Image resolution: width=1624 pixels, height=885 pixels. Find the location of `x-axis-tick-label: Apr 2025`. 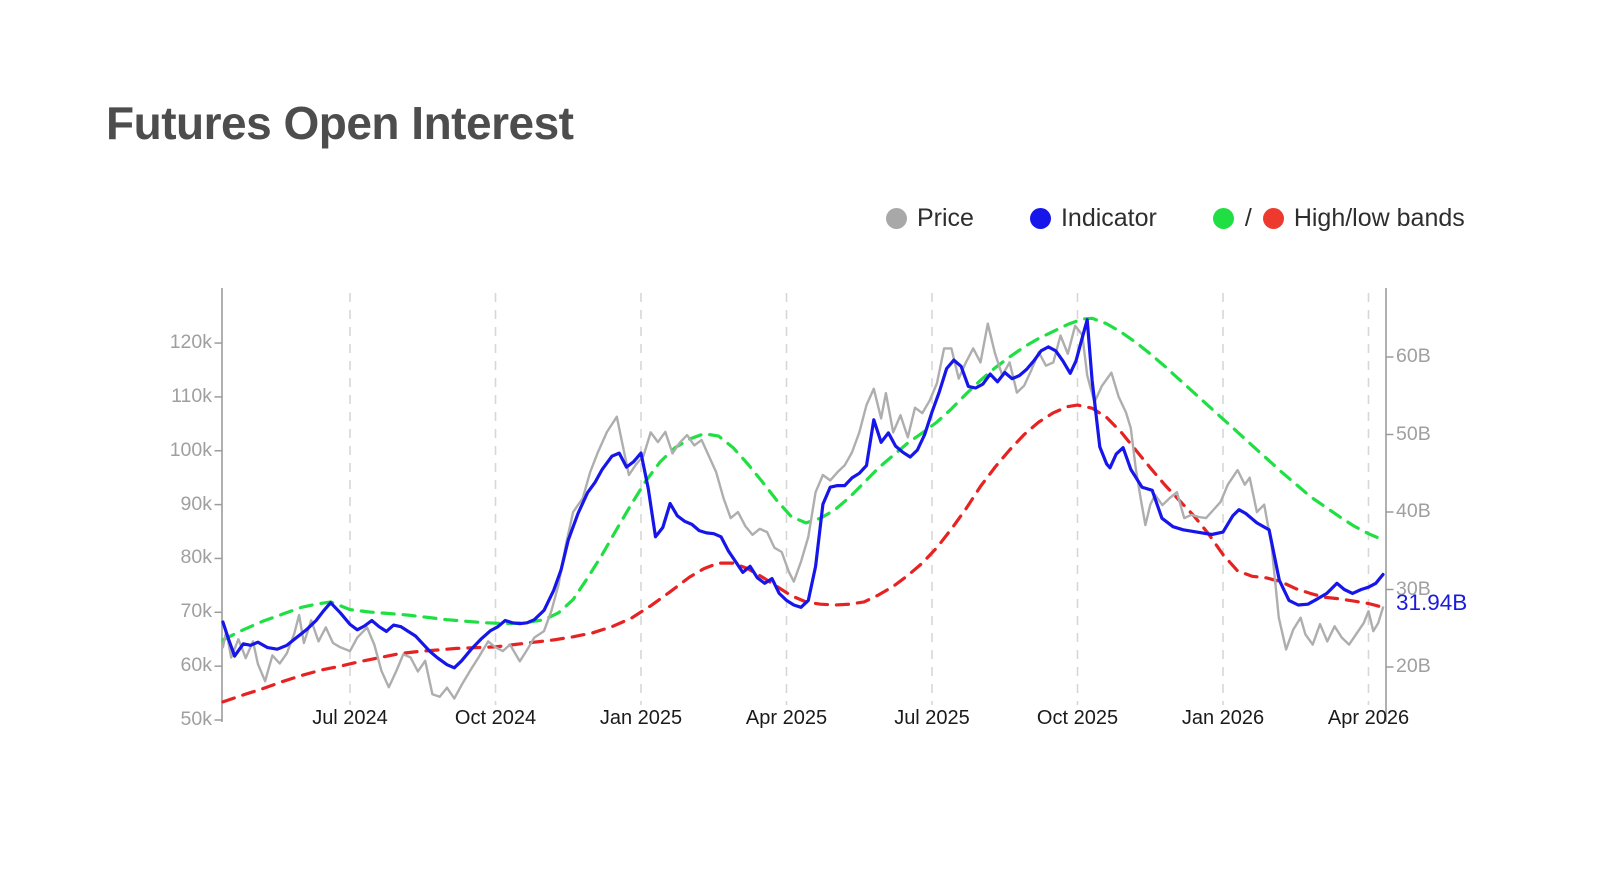

x-axis-tick-label: Apr 2025 is located at coordinates (786, 718).